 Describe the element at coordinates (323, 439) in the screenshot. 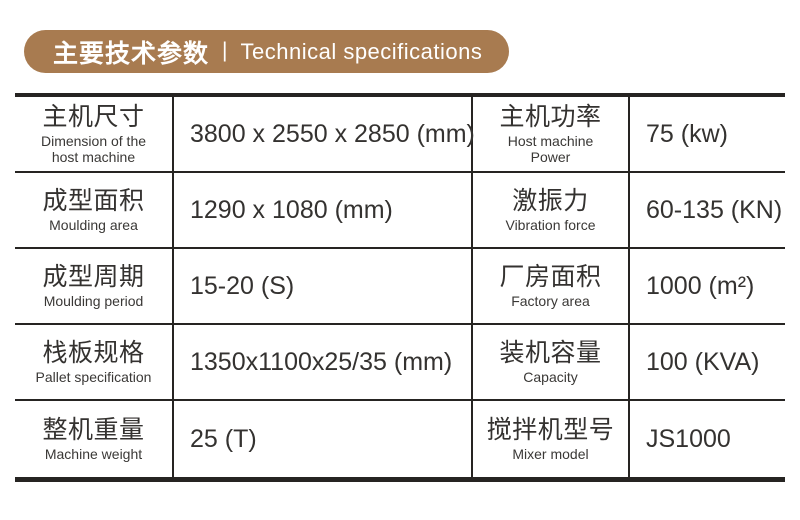

I see `spec-value: 25 (T)` at that location.